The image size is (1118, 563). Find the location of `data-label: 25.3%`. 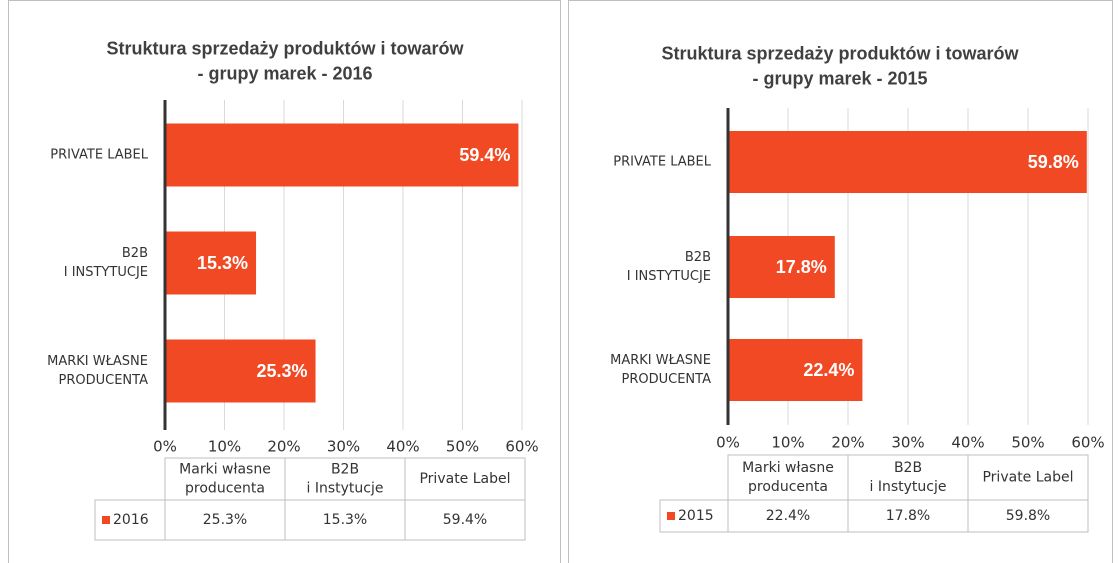

data-label: 25.3% is located at coordinates (281, 371).